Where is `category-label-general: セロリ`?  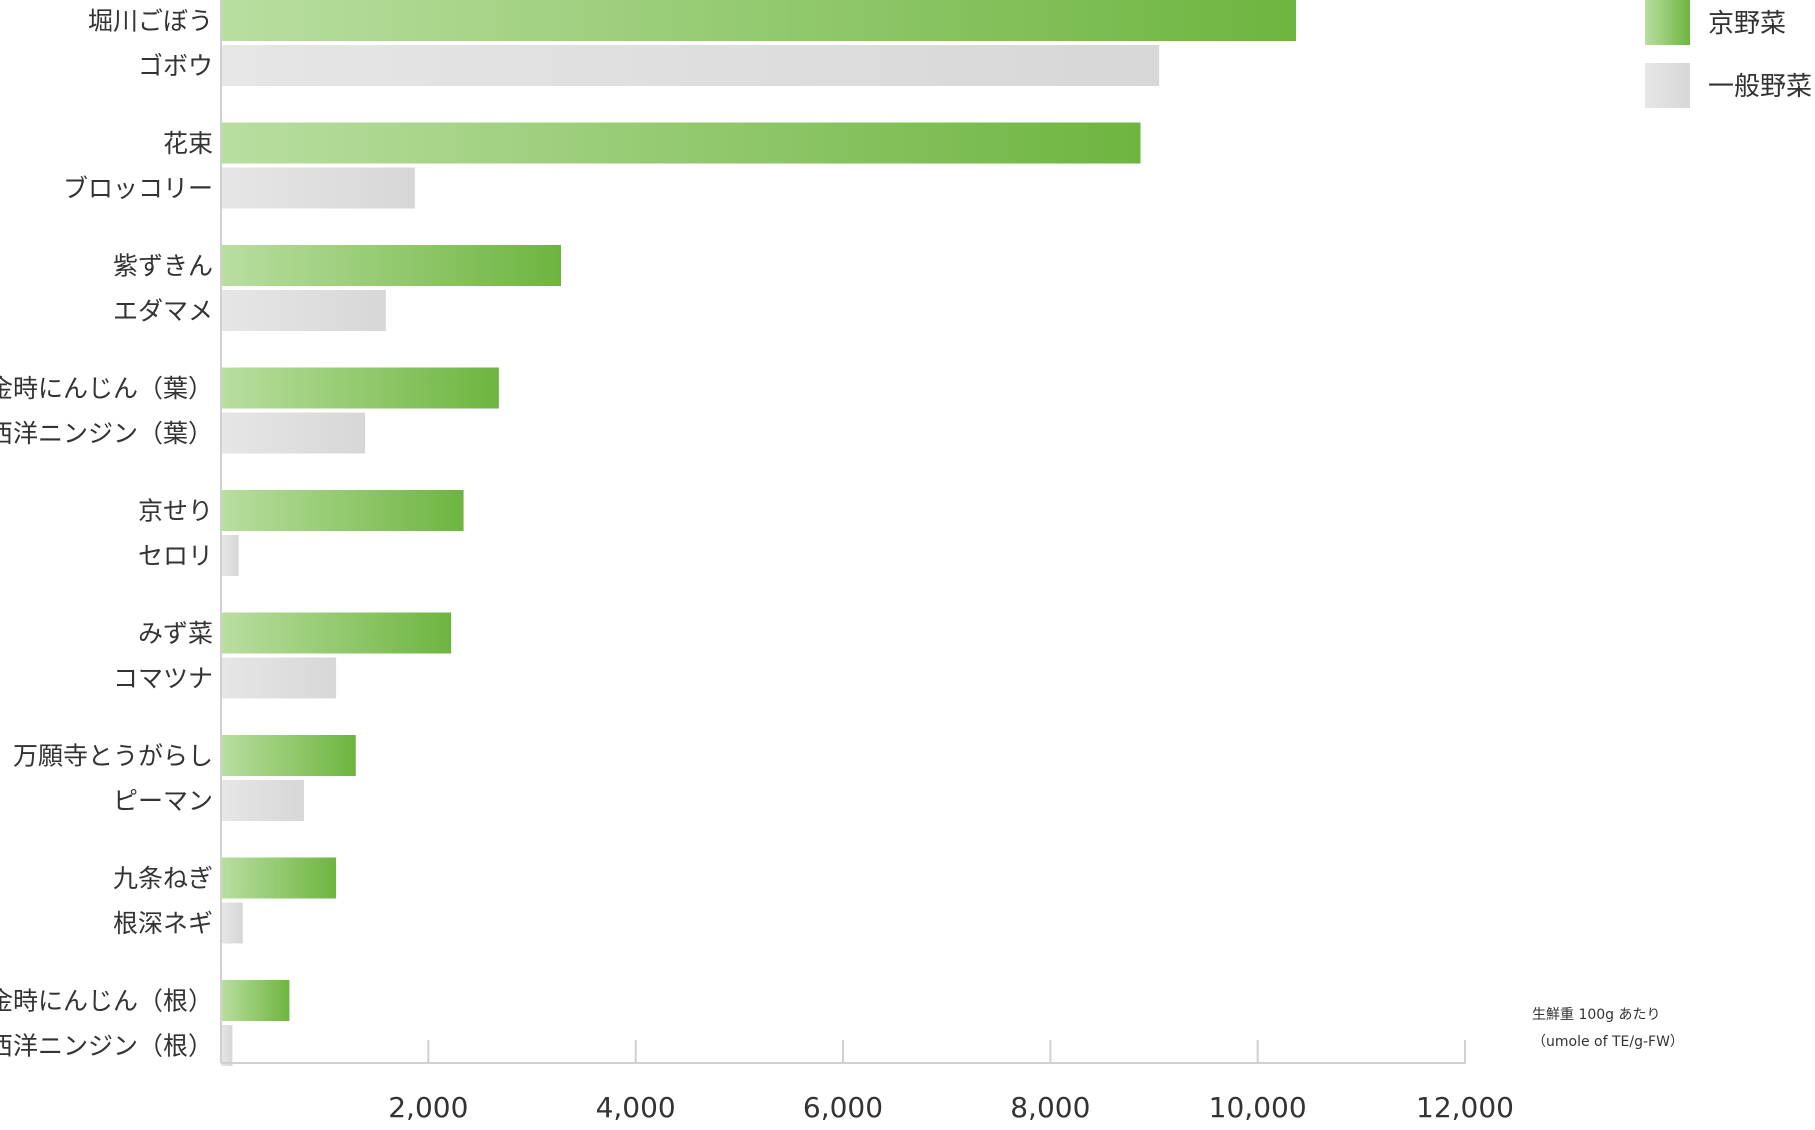 category-label-general: セロリ is located at coordinates (175, 556).